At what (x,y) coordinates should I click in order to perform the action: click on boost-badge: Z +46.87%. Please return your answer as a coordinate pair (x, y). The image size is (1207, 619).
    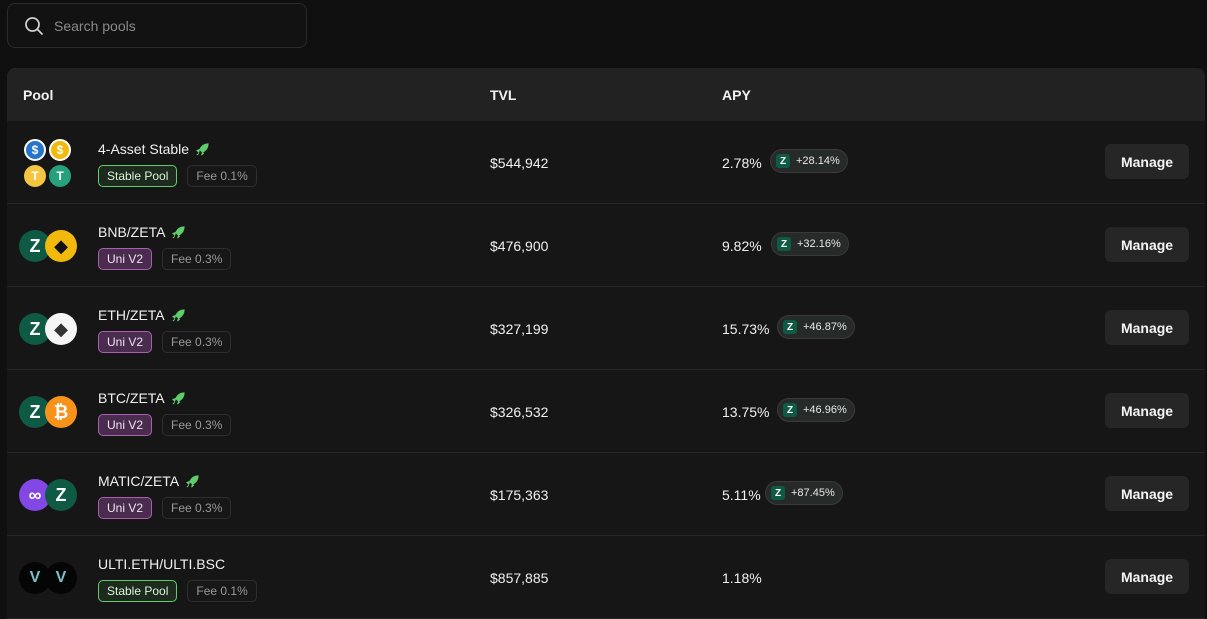
    Looking at the image, I should click on (816, 327).